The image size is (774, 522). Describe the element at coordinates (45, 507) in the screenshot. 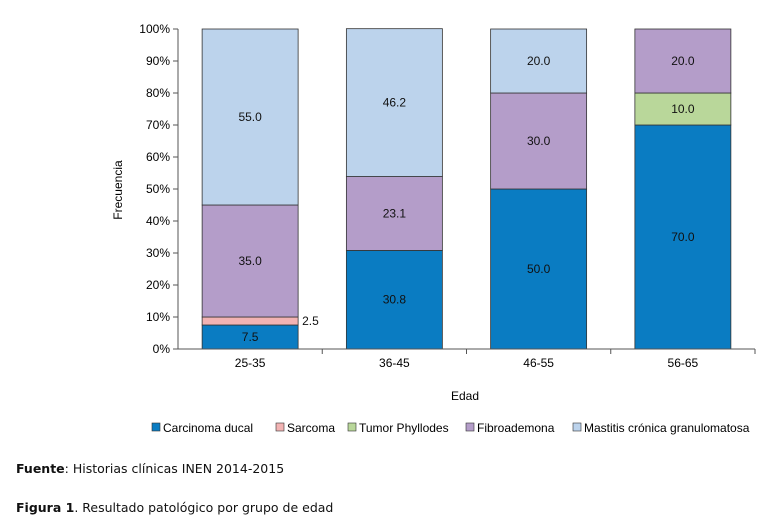

I see `figure-label: Figura 1` at that location.